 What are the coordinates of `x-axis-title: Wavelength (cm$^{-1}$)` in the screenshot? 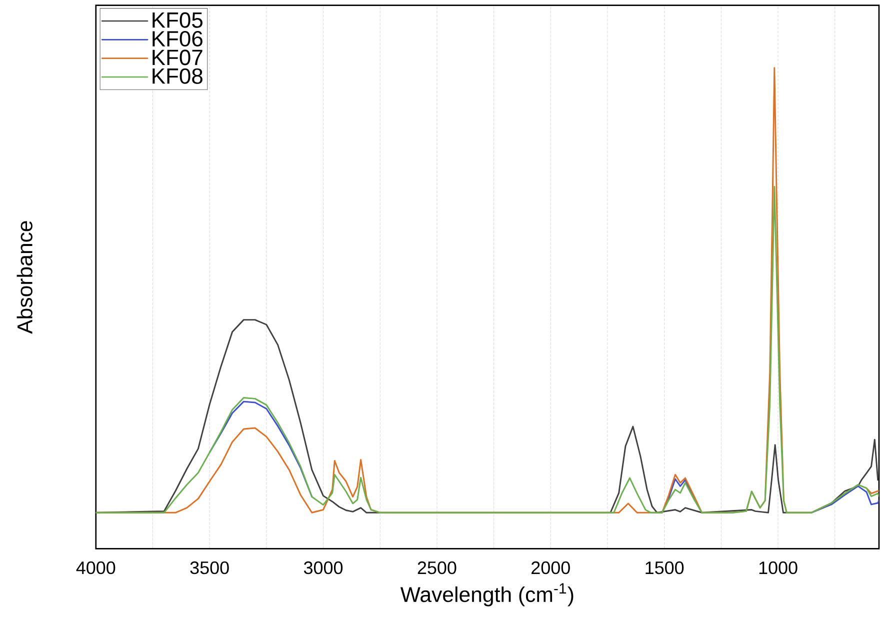 It's located at (487, 594).